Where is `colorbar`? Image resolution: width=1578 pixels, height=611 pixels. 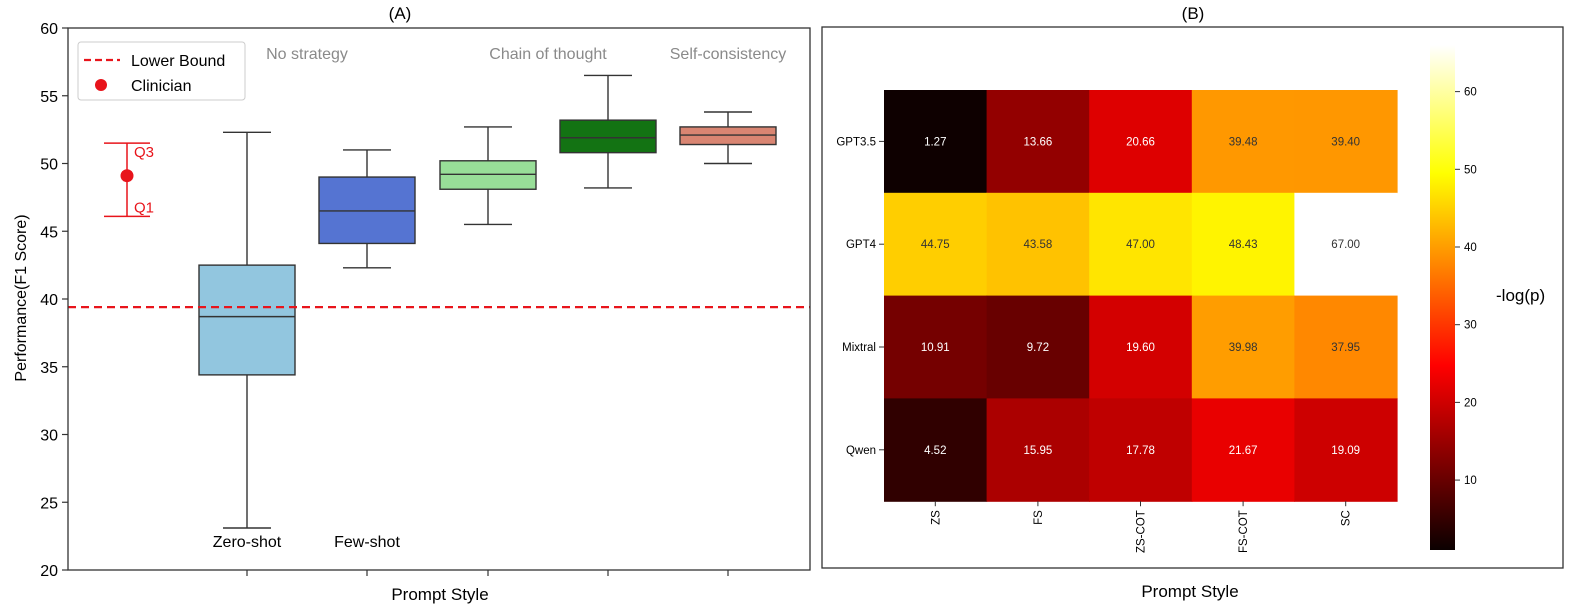
colorbar is located at coordinates (1442, 297).